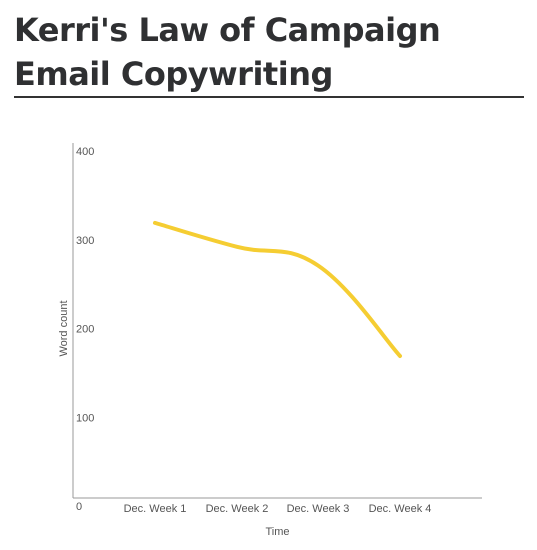 The width and height of the screenshot is (537, 550). I want to click on y-axis-ticks: 0 100 200 300 400, so click(85, 329).